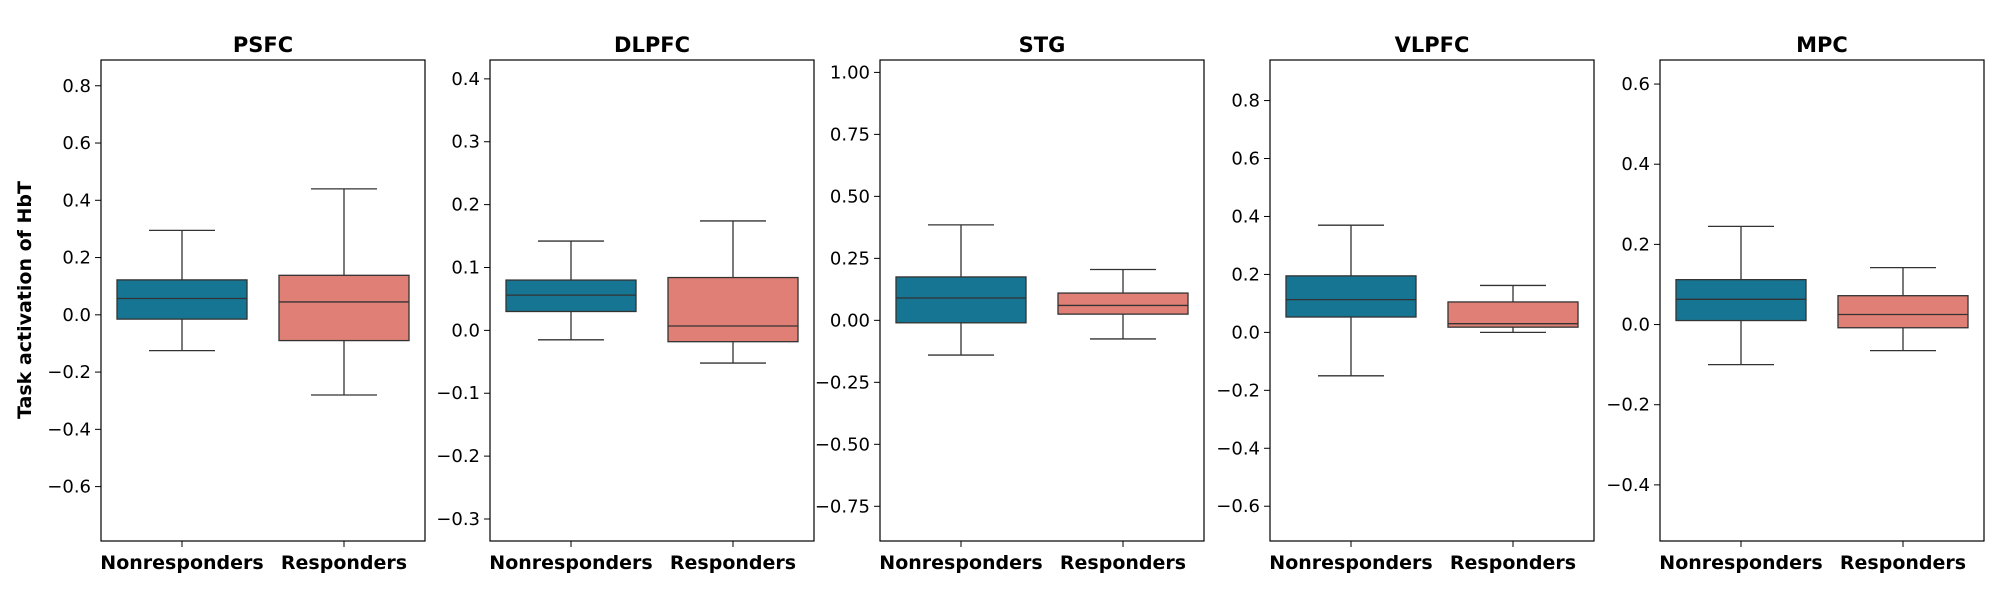  Describe the element at coordinates (458, 393) in the screenshot. I see `y-tick-label: −0.1` at that location.